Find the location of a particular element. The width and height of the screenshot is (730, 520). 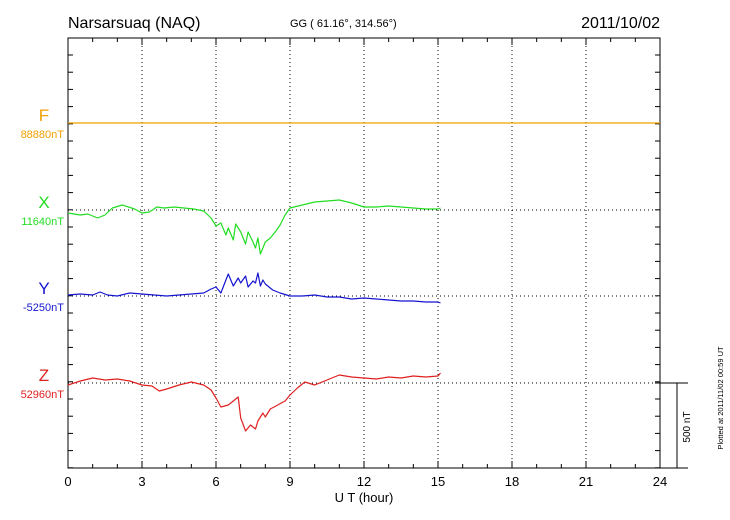

coords-label: GG ( 61.16°, 314.56°) is located at coordinates (343, 24).